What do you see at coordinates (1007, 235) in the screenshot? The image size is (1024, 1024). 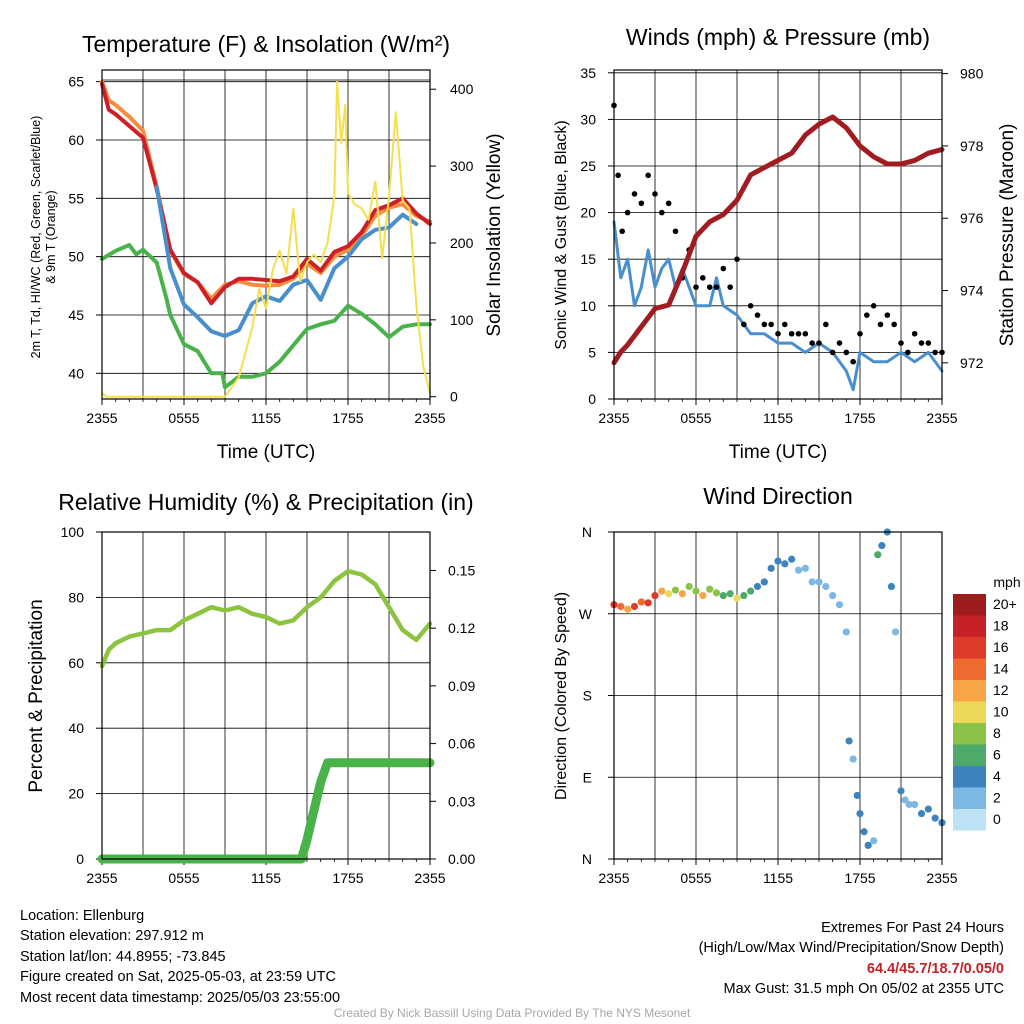 I see `y-axis-label-right: Station Pressure (Maroon)` at bounding box center [1007, 235].